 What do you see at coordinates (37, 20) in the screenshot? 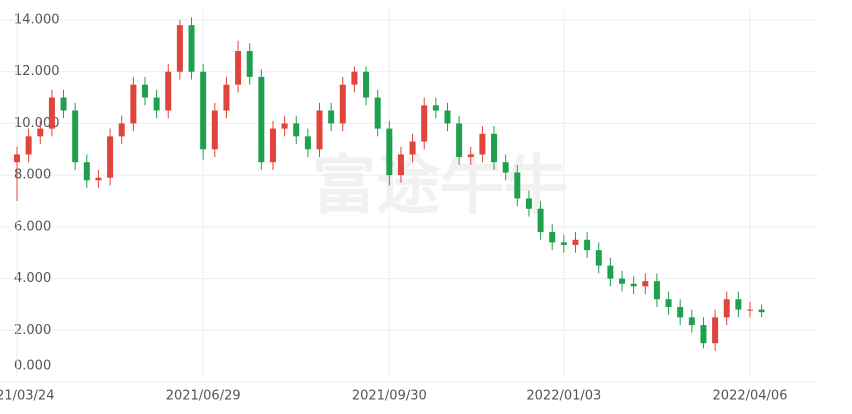
I see `y-tick-label: 14.000` at bounding box center [37, 20].